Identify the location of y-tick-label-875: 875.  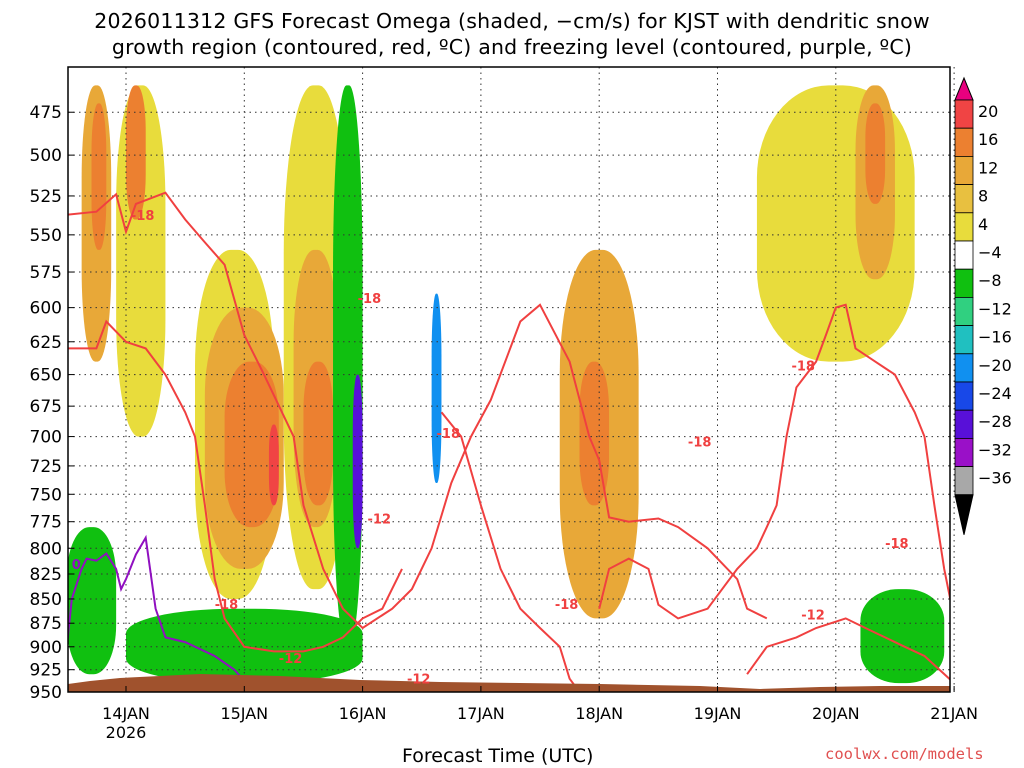
(46, 624).